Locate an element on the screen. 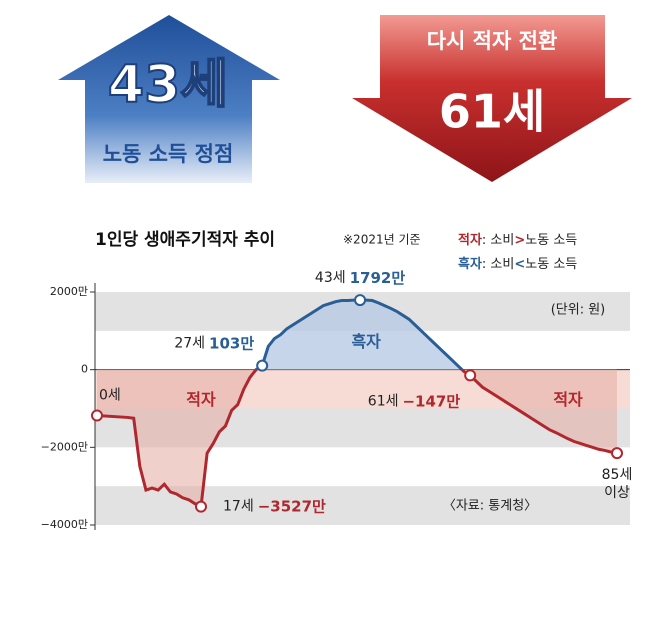 Image resolution: width=660 pixels, height=617 pixels. peak-age: 43세 is located at coordinates (168, 85).